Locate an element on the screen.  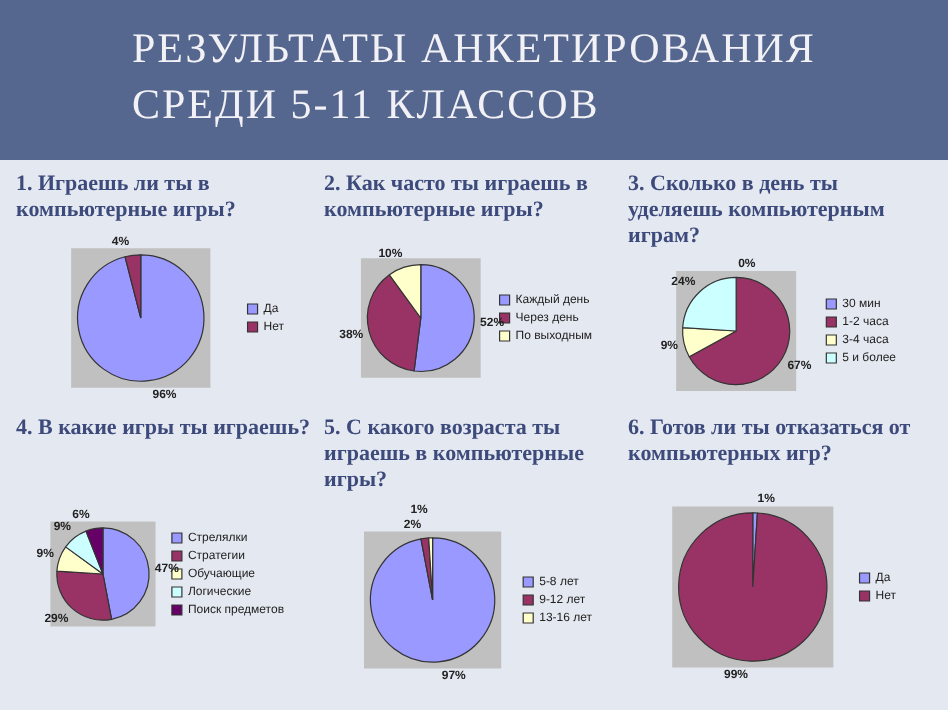
chart-title: 1. Играешь ли ты в компьютерные игры? is located at coordinates (126, 198).